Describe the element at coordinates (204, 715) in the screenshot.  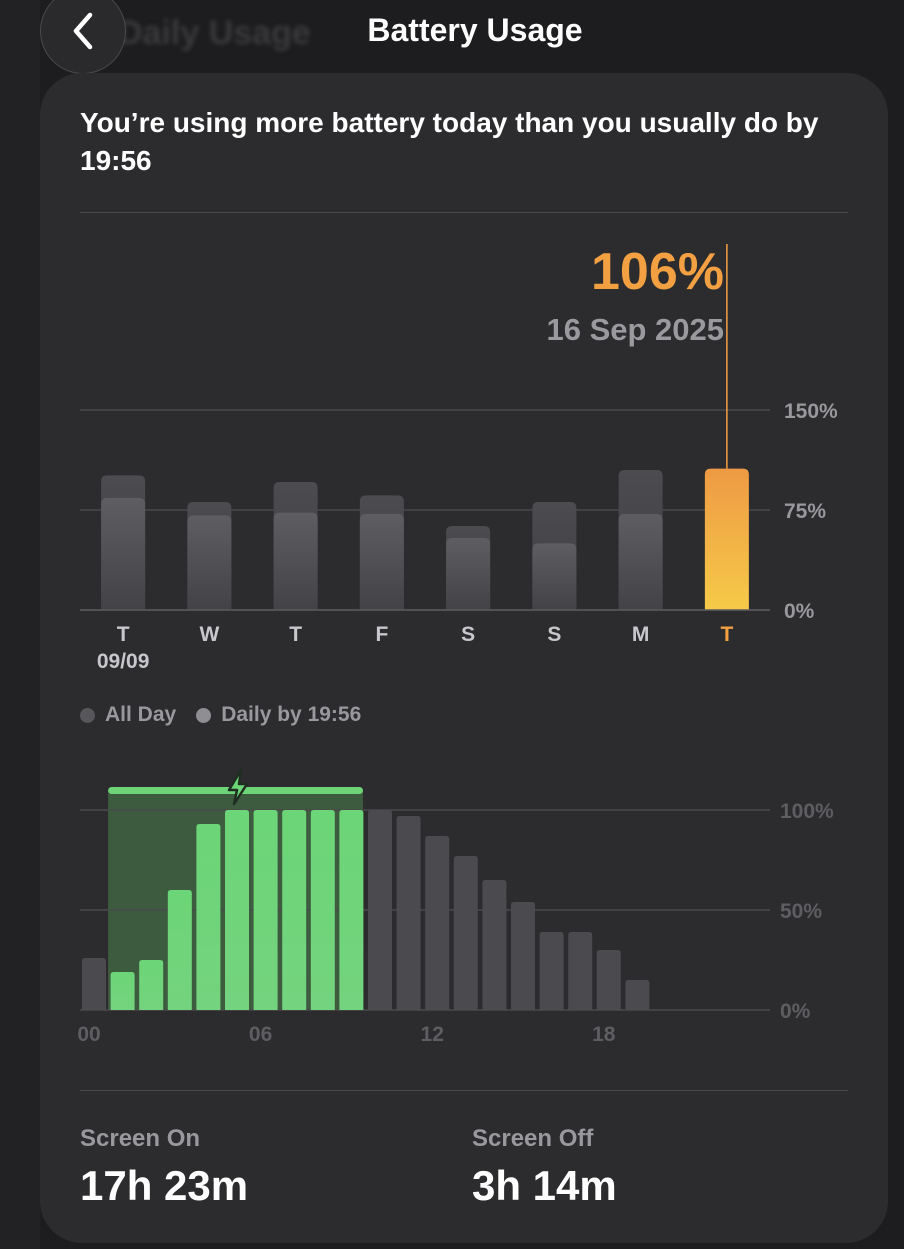
I see `legend-swatch-daily` at that location.